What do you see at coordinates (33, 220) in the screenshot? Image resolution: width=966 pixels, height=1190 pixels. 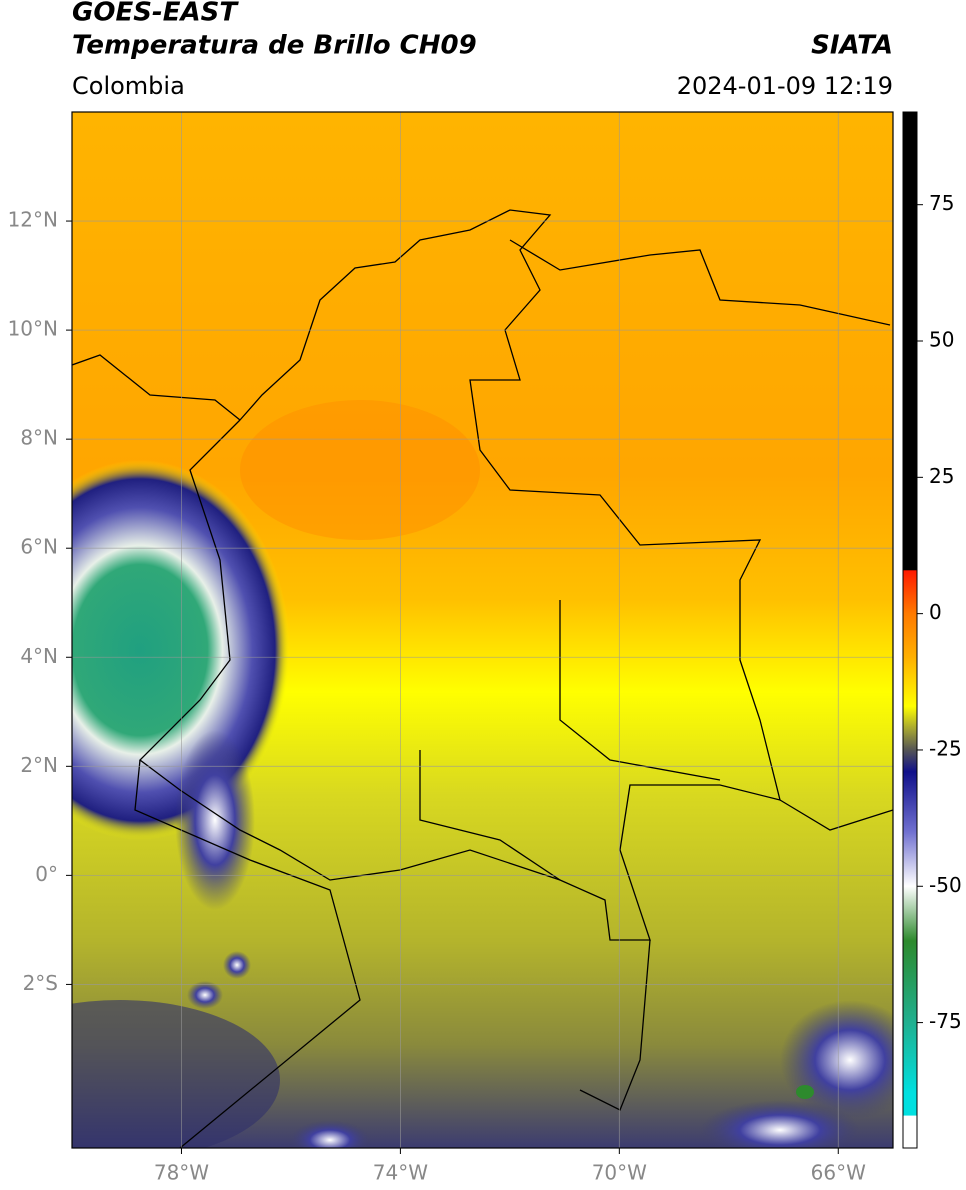 I see `y-tick-label: 12°N` at bounding box center [33, 220].